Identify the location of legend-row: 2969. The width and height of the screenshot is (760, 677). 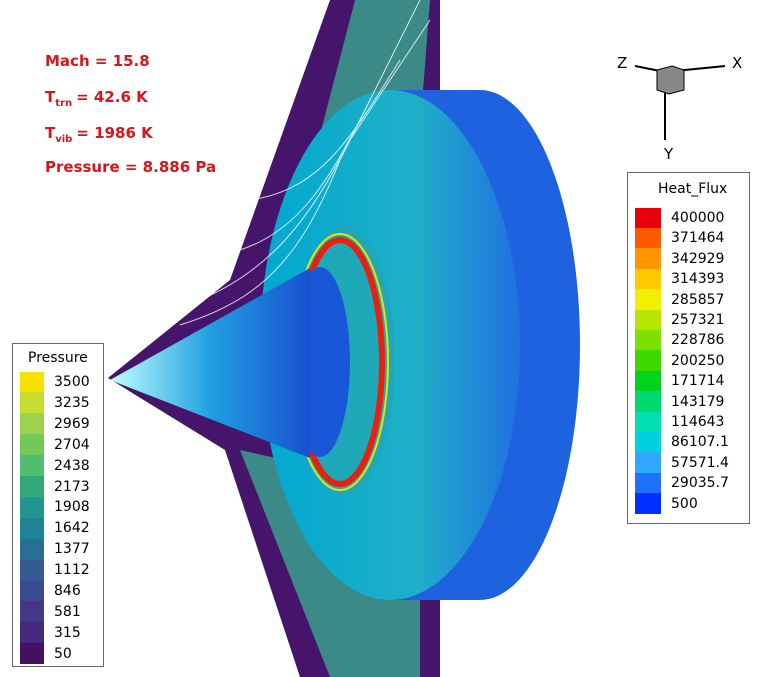
(55, 424).